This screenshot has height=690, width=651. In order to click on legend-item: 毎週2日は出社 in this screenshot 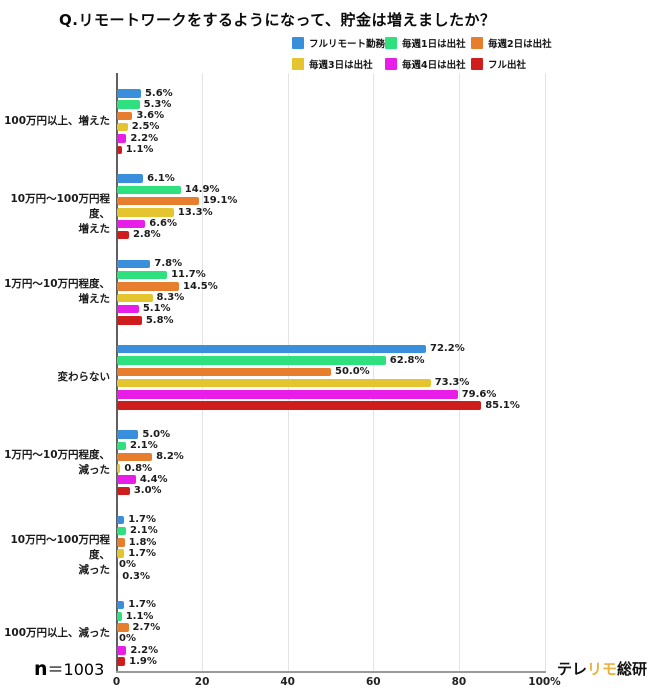, I will do `click(511, 43)`.